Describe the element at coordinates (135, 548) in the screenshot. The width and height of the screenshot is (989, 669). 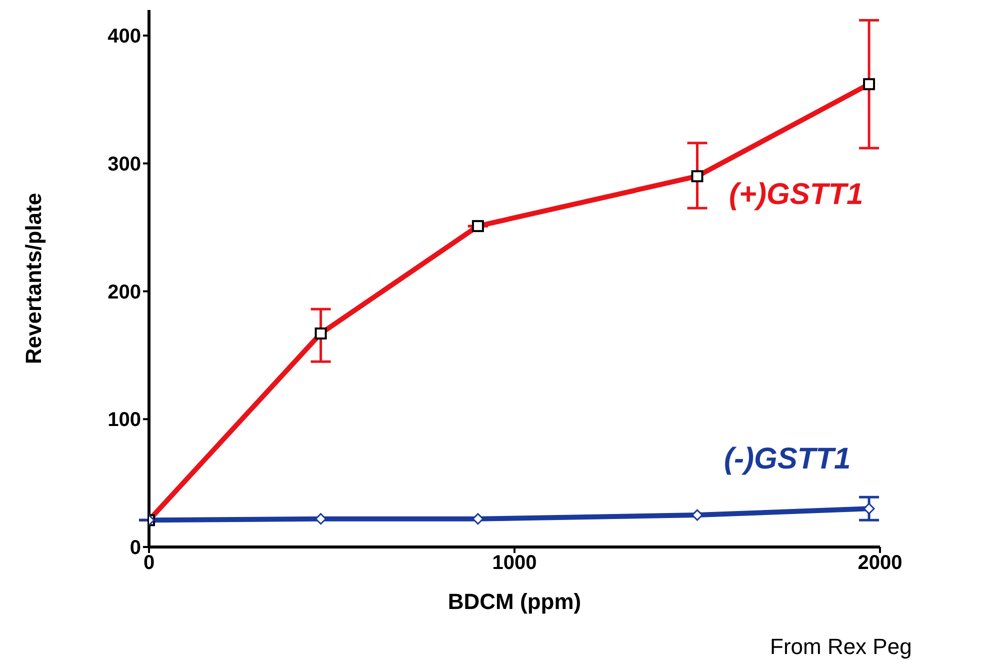
I see `y-tick-label: 0` at that location.